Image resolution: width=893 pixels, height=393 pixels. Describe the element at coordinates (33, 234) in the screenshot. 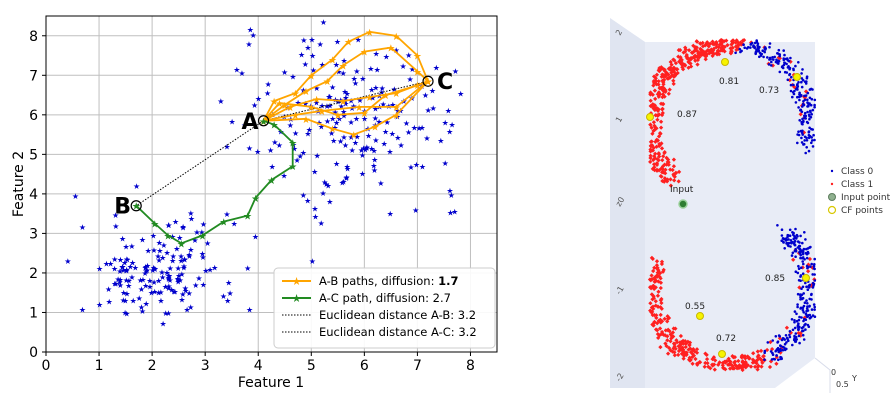

I see `y-tick-label: 3` at that location.